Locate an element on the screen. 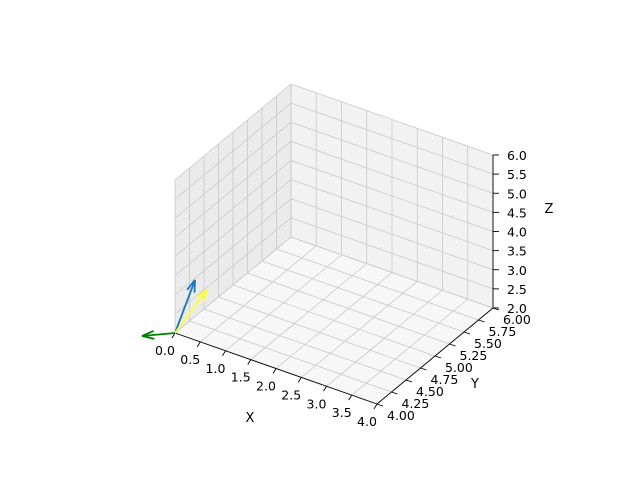 The height and width of the screenshot is (480, 640). x-tick-label: 0.0 is located at coordinates (165, 350).